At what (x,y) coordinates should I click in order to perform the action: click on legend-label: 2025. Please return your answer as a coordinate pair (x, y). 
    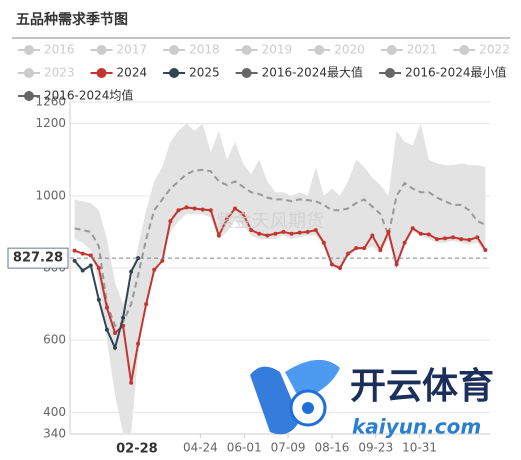
    Looking at the image, I should click on (204, 73).